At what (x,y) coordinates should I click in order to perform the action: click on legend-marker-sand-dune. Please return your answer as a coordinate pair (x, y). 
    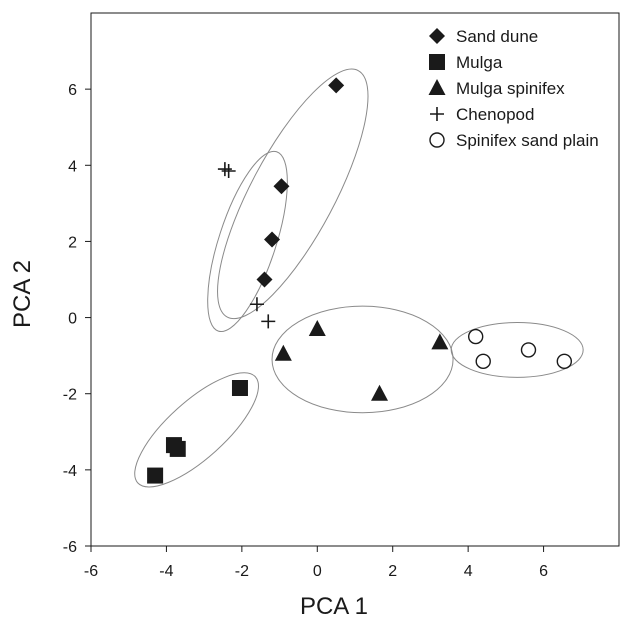
    Looking at the image, I should click on (437, 36).